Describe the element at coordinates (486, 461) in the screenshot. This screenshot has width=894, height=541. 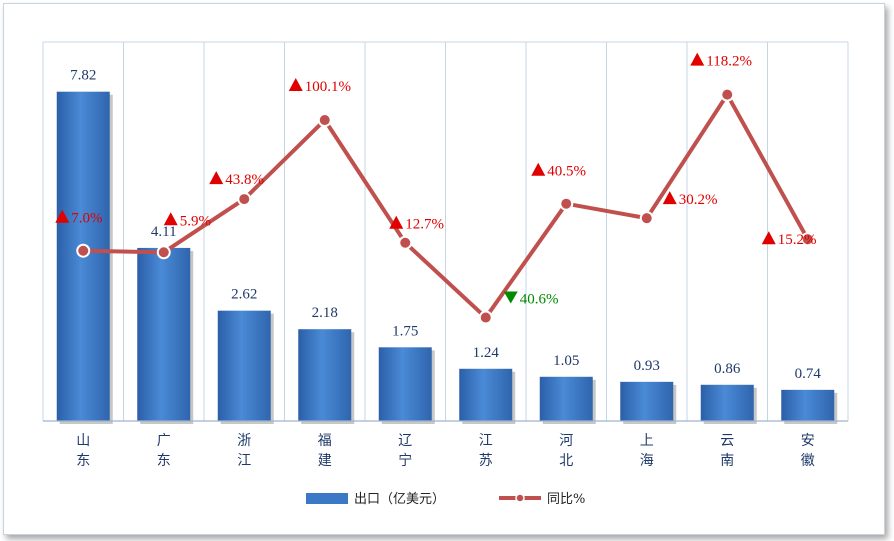
I see `category-label: 苏` at that location.